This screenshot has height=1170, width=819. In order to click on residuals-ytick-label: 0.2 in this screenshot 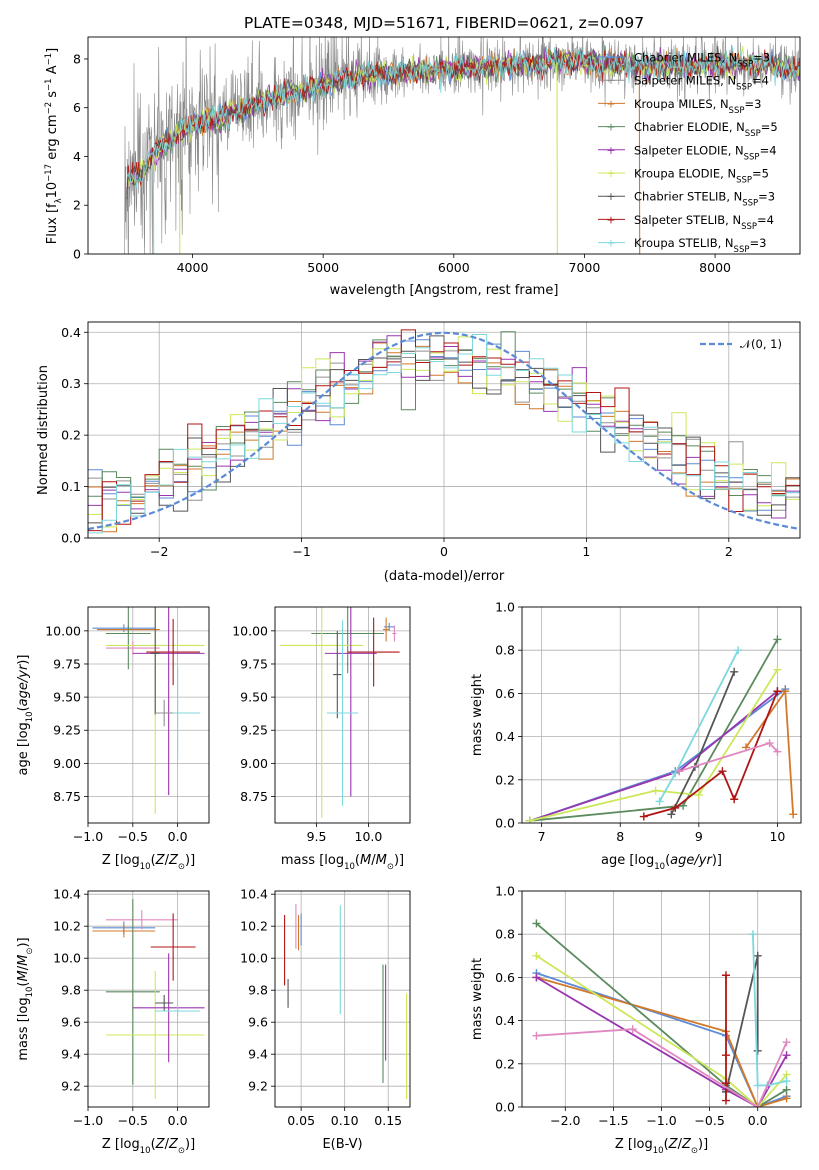, I will do `click(71, 435)`.